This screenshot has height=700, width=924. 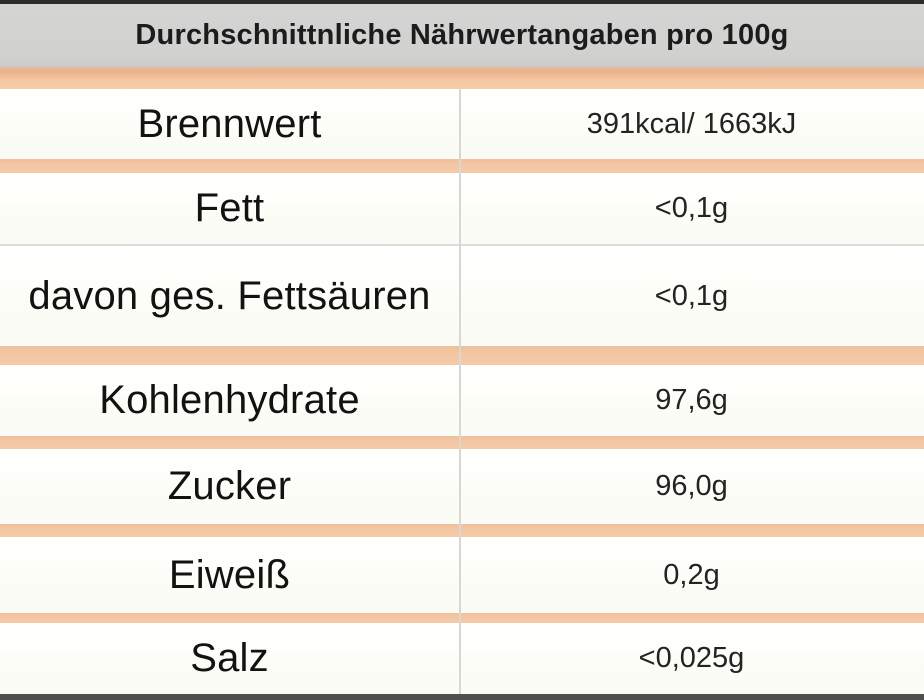 I want to click on row-value: 96,0g, so click(x=691, y=486).